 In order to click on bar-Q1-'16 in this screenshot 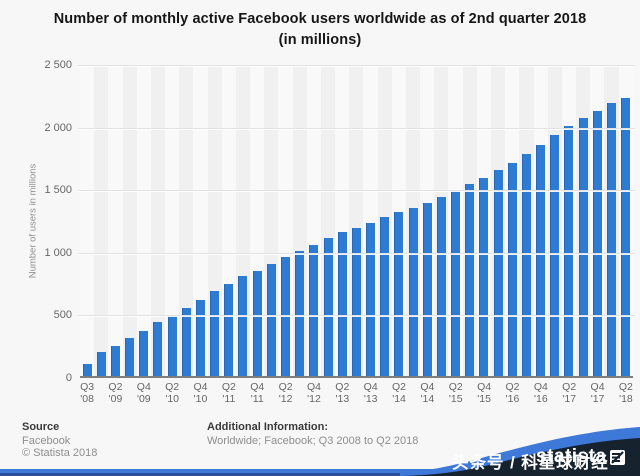, I will do `click(498, 273)`.